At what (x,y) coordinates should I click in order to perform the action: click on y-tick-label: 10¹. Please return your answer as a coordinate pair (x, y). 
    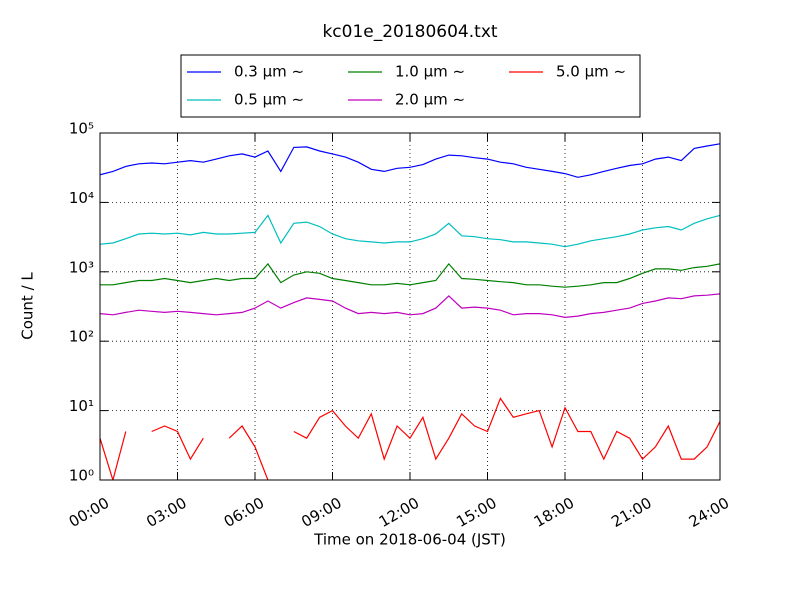
    Looking at the image, I should click on (81, 406).